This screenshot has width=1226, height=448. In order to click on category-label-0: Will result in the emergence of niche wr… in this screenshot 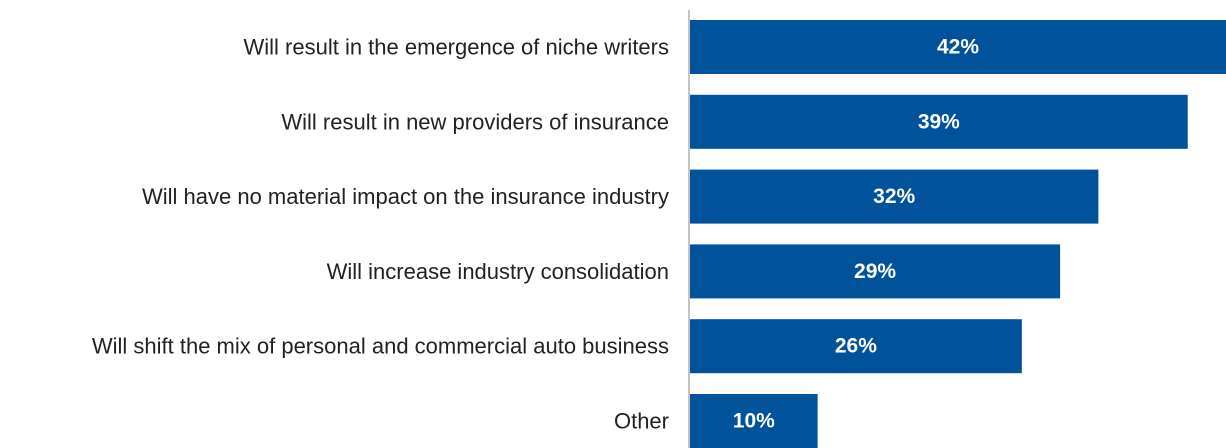, I will do `click(457, 47)`.